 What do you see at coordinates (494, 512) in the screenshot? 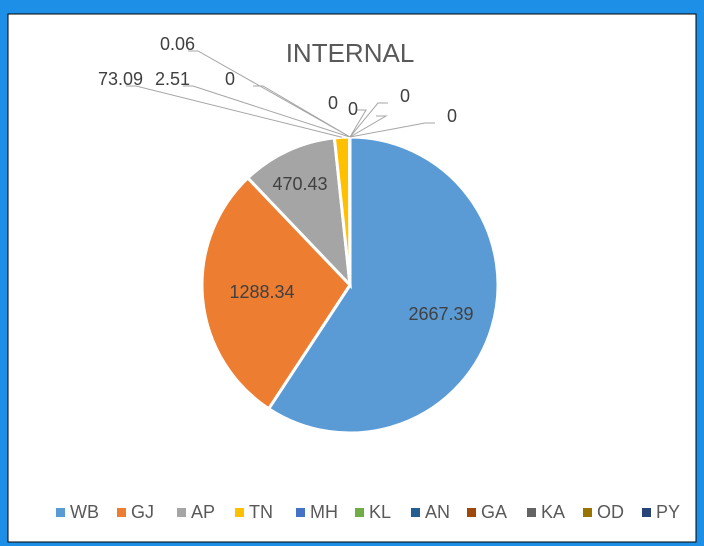
I see `legend-label: GA` at bounding box center [494, 512].